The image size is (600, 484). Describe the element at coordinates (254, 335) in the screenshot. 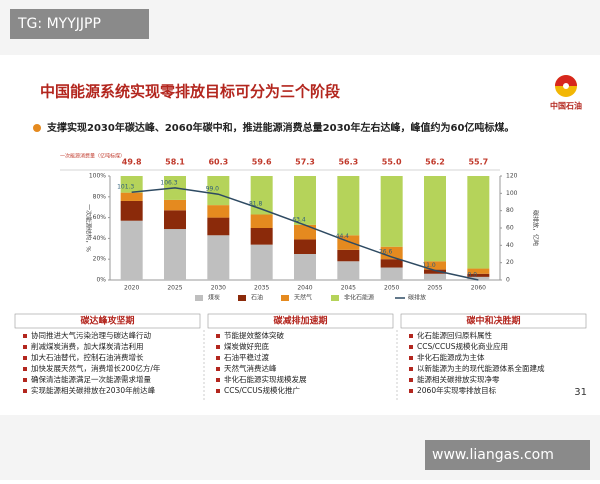

I see `stage-item: 节能提效整体突破` at that location.